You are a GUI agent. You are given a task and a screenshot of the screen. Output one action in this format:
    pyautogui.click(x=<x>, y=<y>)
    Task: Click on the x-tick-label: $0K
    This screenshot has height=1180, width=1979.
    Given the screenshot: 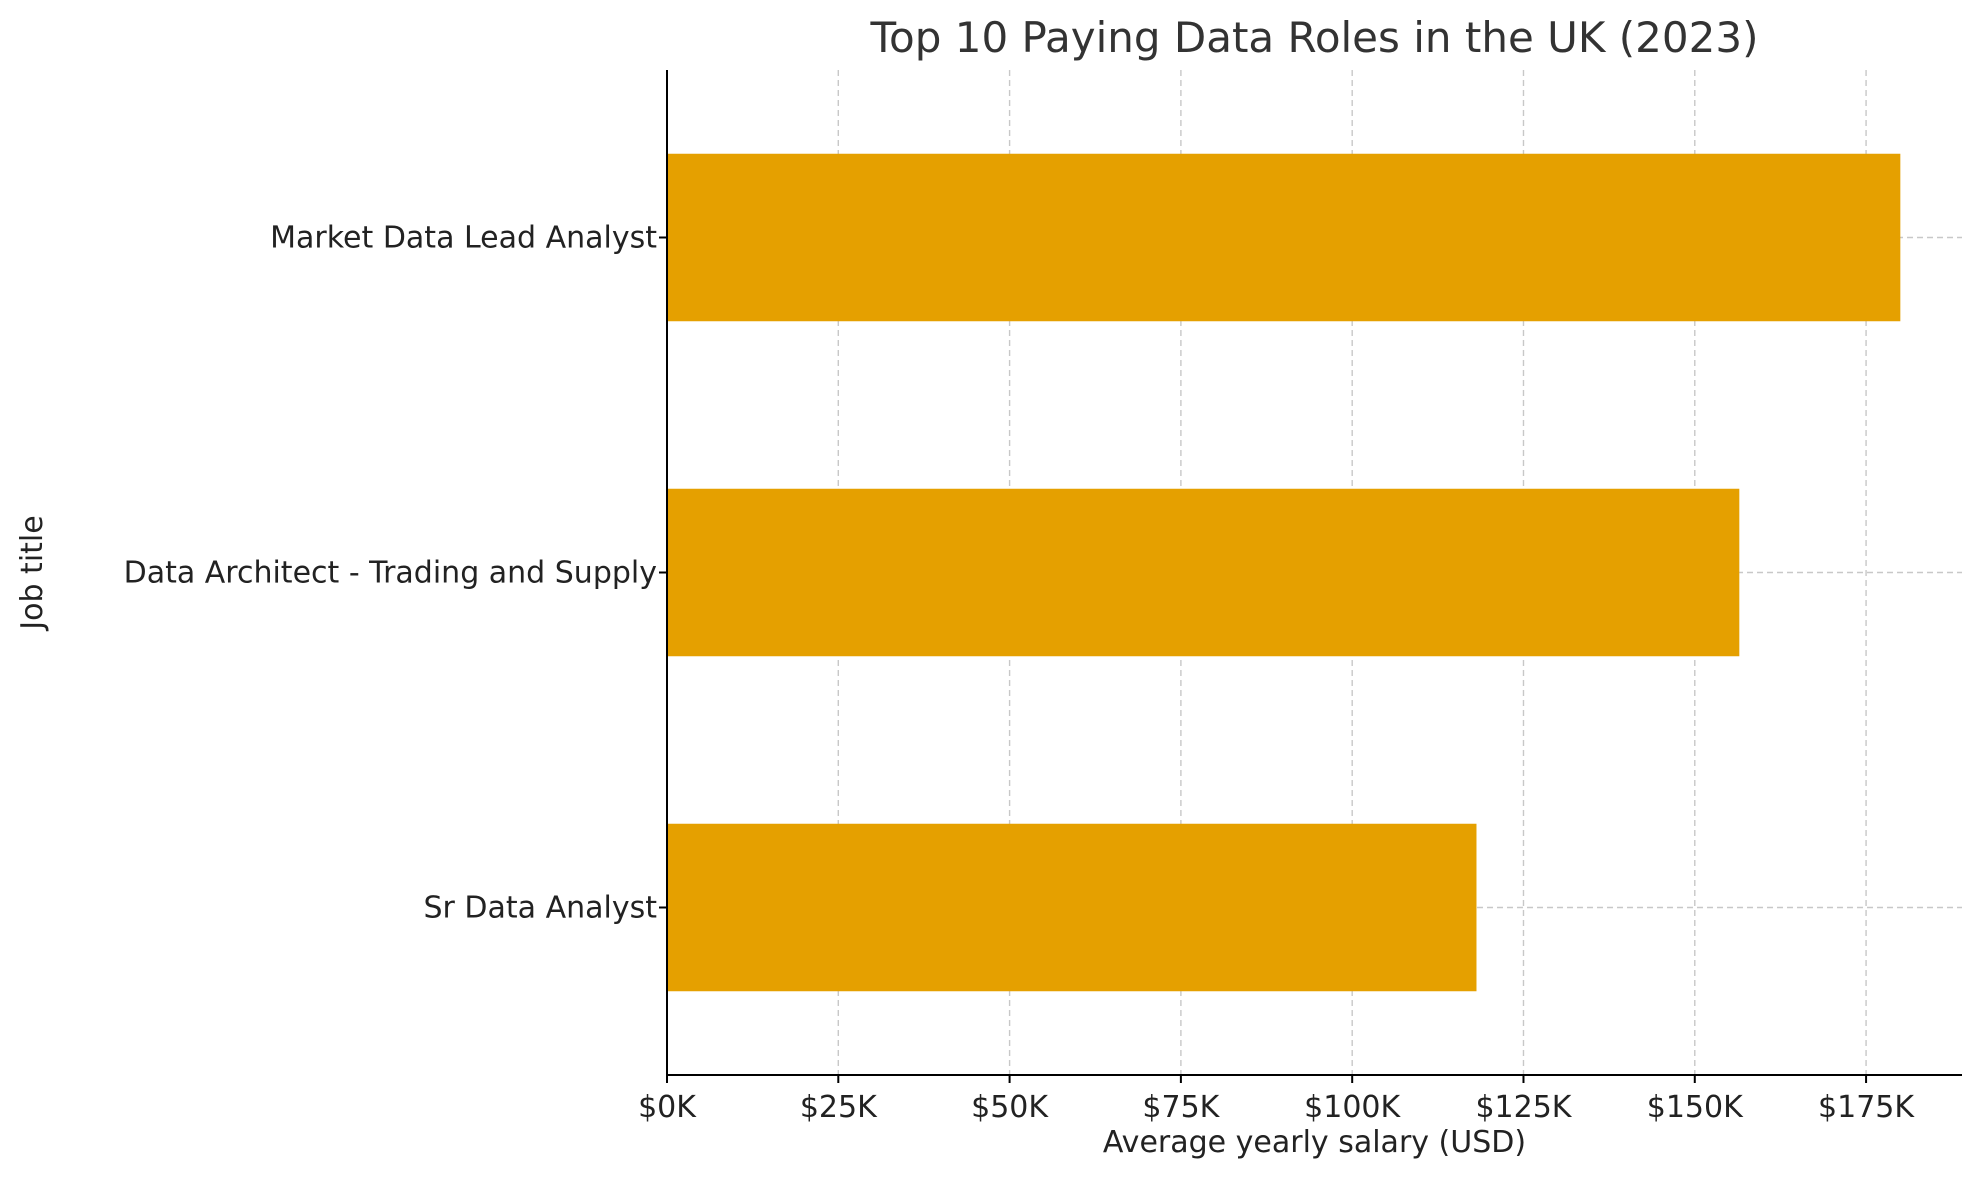 What is the action you would take?
    pyautogui.click(x=667, y=1107)
    